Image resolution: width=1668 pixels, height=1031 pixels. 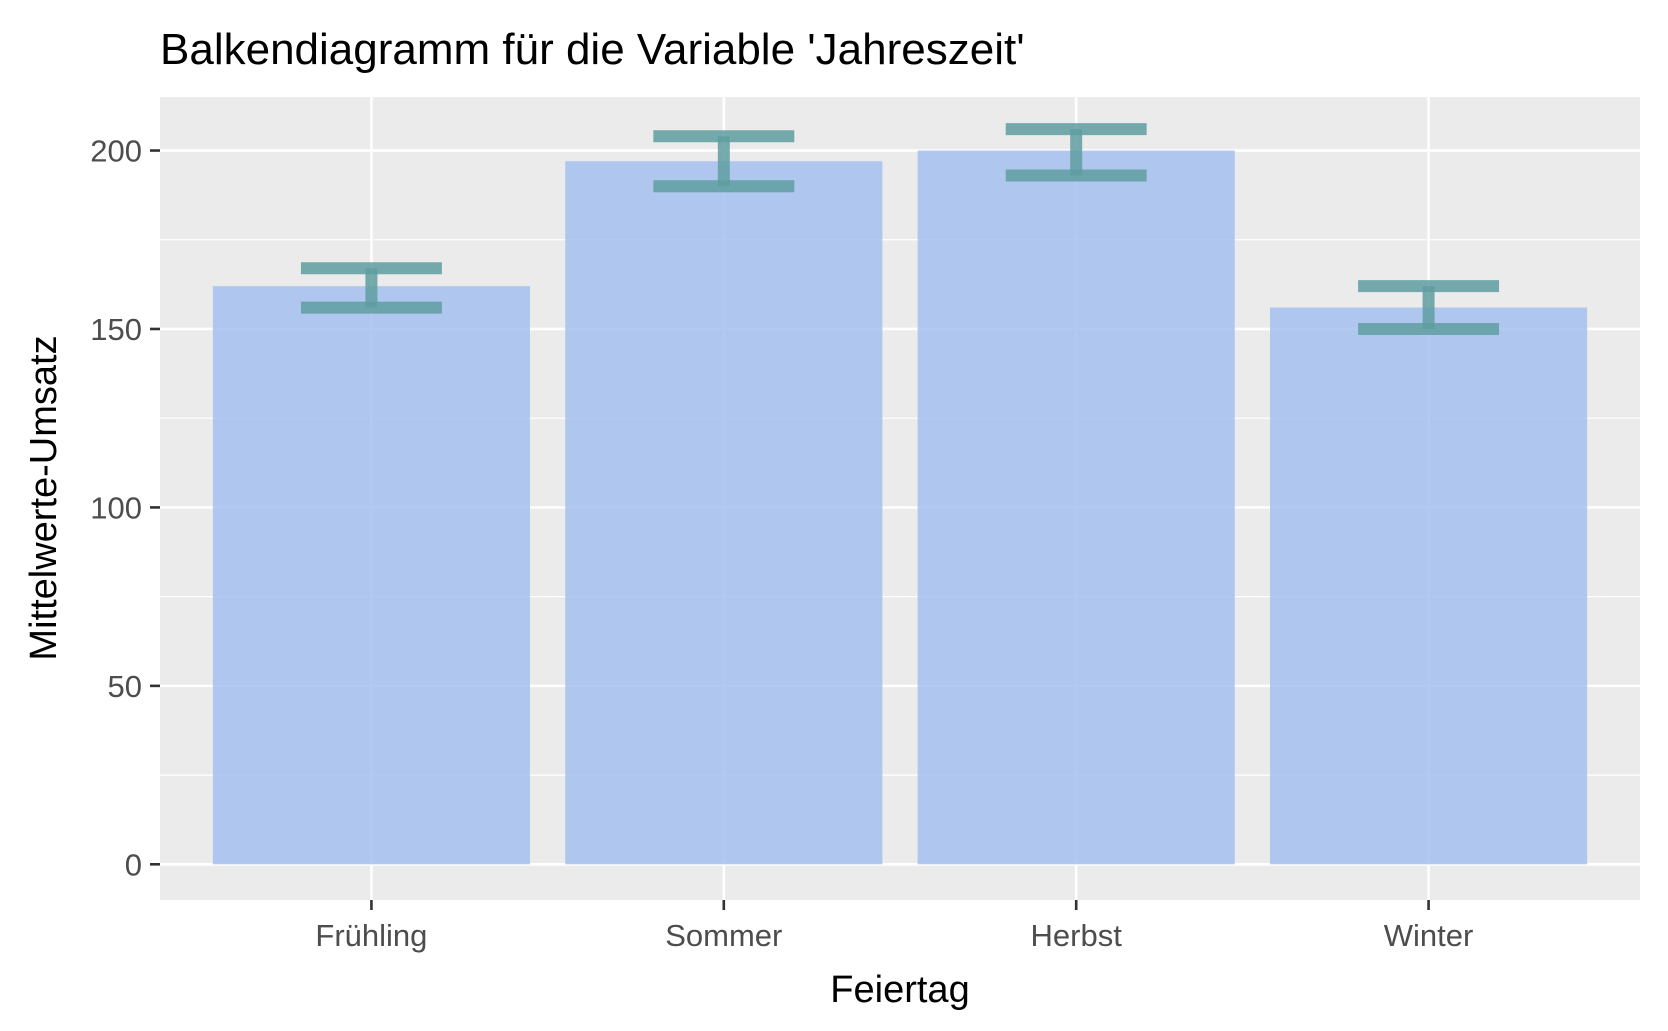 What do you see at coordinates (1077, 935) in the screenshot?
I see `x-tick-label: Herbst` at bounding box center [1077, 935].